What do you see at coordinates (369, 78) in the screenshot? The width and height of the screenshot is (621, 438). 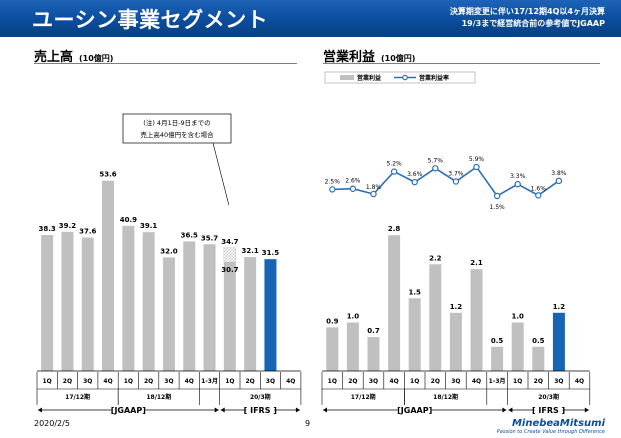 I see `profit-legend-bar-label: 営業利益` at bounding box center [369, 78].